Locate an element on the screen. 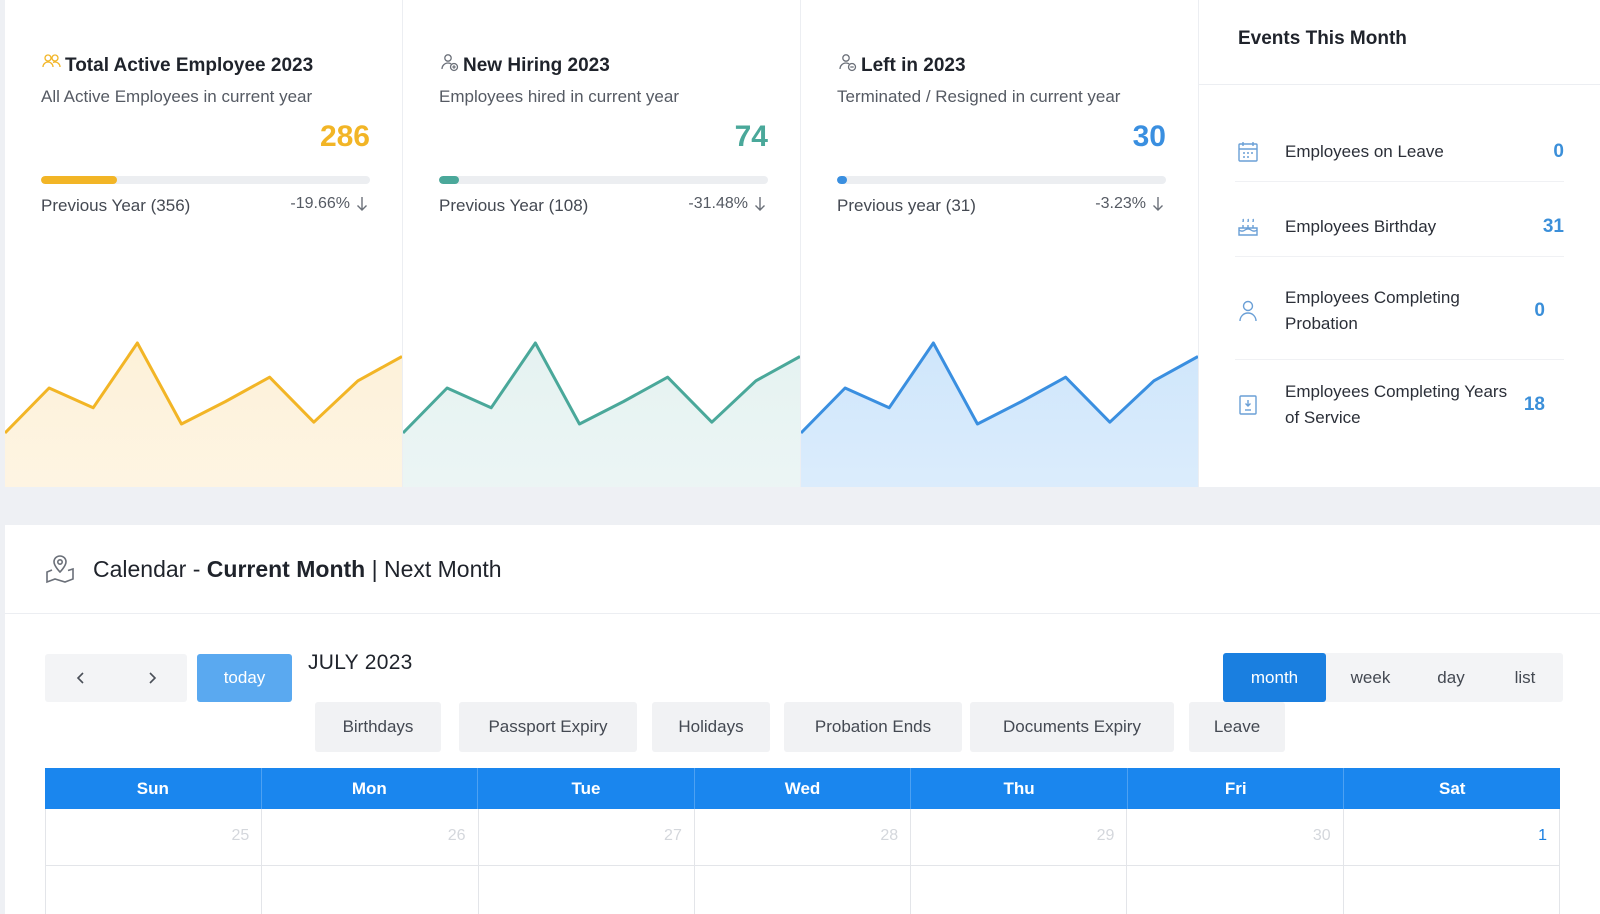  view-month-button: month is located at coordinates (1274, 677).